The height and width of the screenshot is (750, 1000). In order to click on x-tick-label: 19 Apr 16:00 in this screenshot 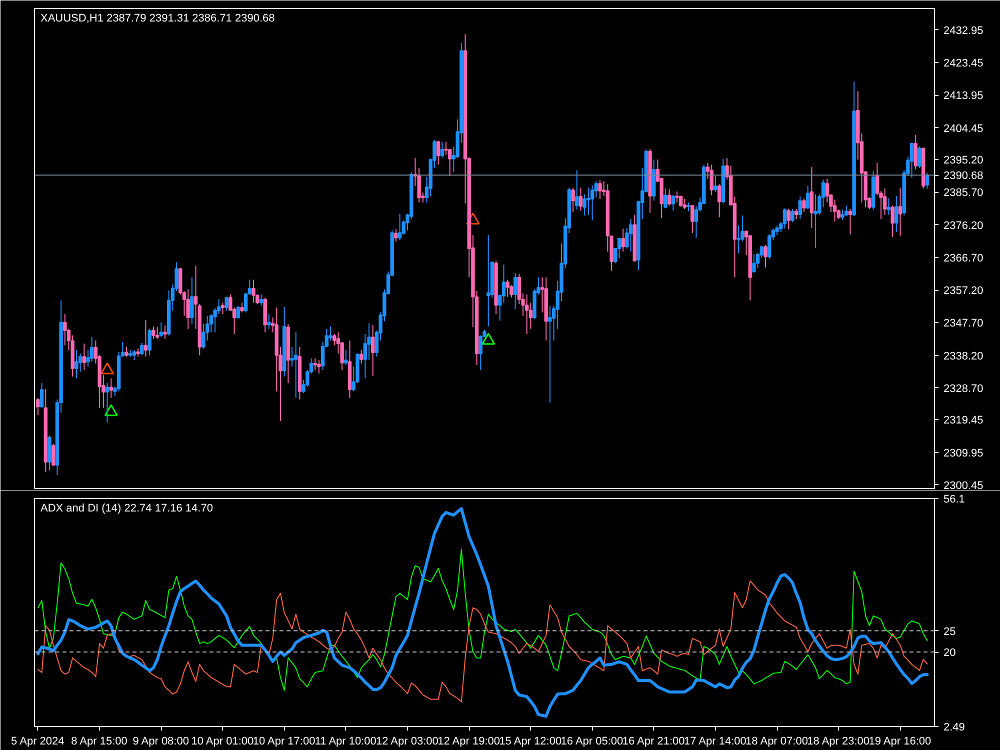, I will do `click(900, 742)`.